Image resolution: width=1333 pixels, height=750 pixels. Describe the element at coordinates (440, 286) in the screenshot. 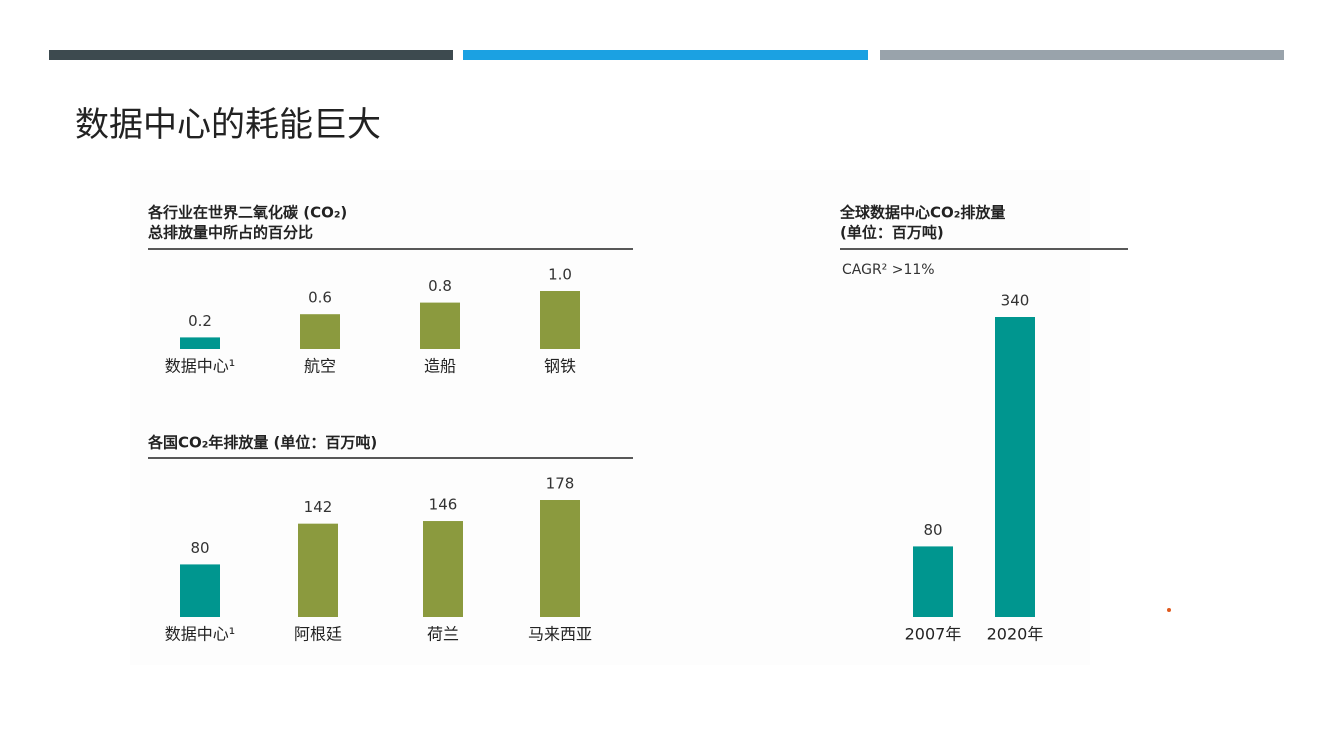

I see `value-label: 0.8` at that location.